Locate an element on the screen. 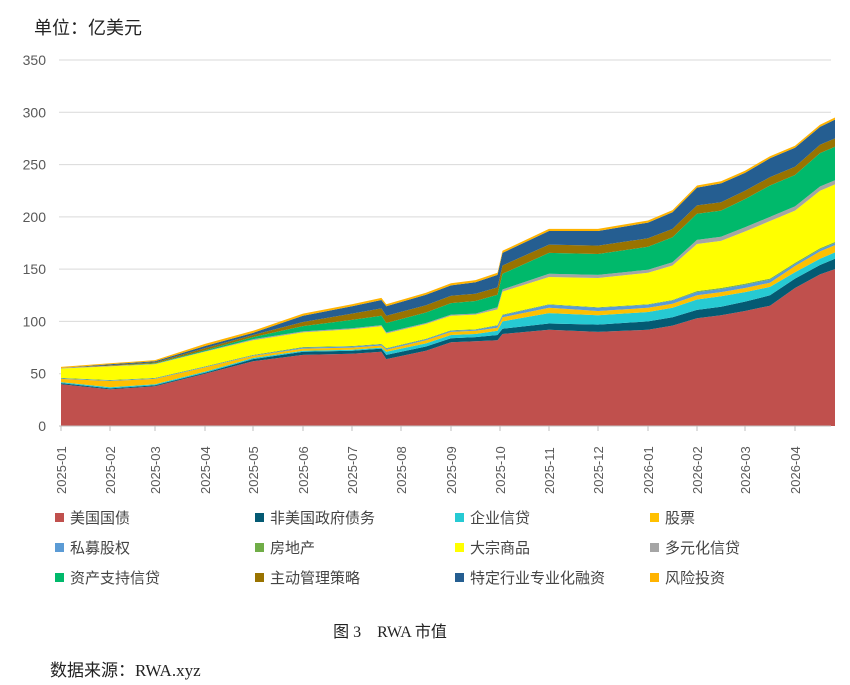  x-tick-label: 2025-10 is located at coordinates (500, 470).